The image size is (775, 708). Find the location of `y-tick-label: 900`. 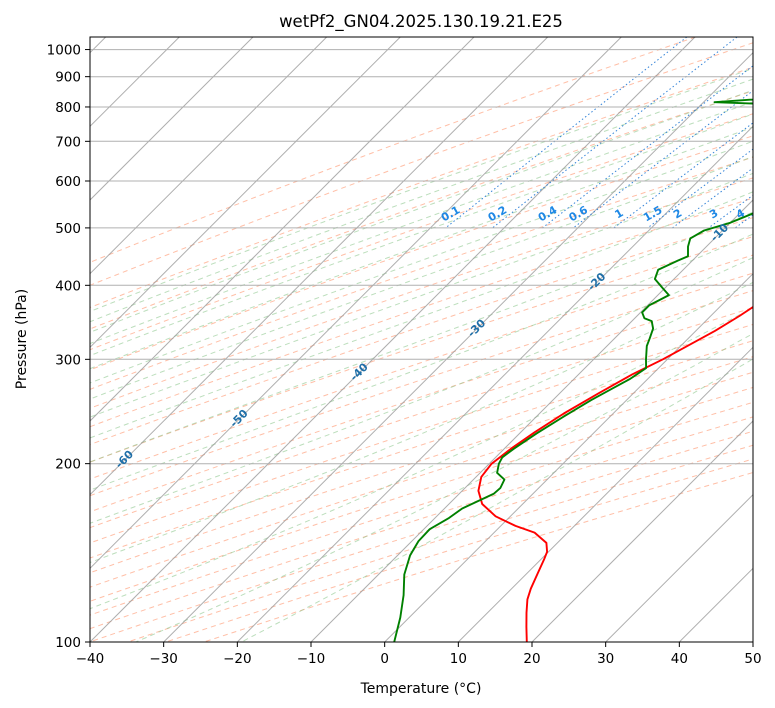

y-tick-label: 900 is located at coordinates (68, 78).